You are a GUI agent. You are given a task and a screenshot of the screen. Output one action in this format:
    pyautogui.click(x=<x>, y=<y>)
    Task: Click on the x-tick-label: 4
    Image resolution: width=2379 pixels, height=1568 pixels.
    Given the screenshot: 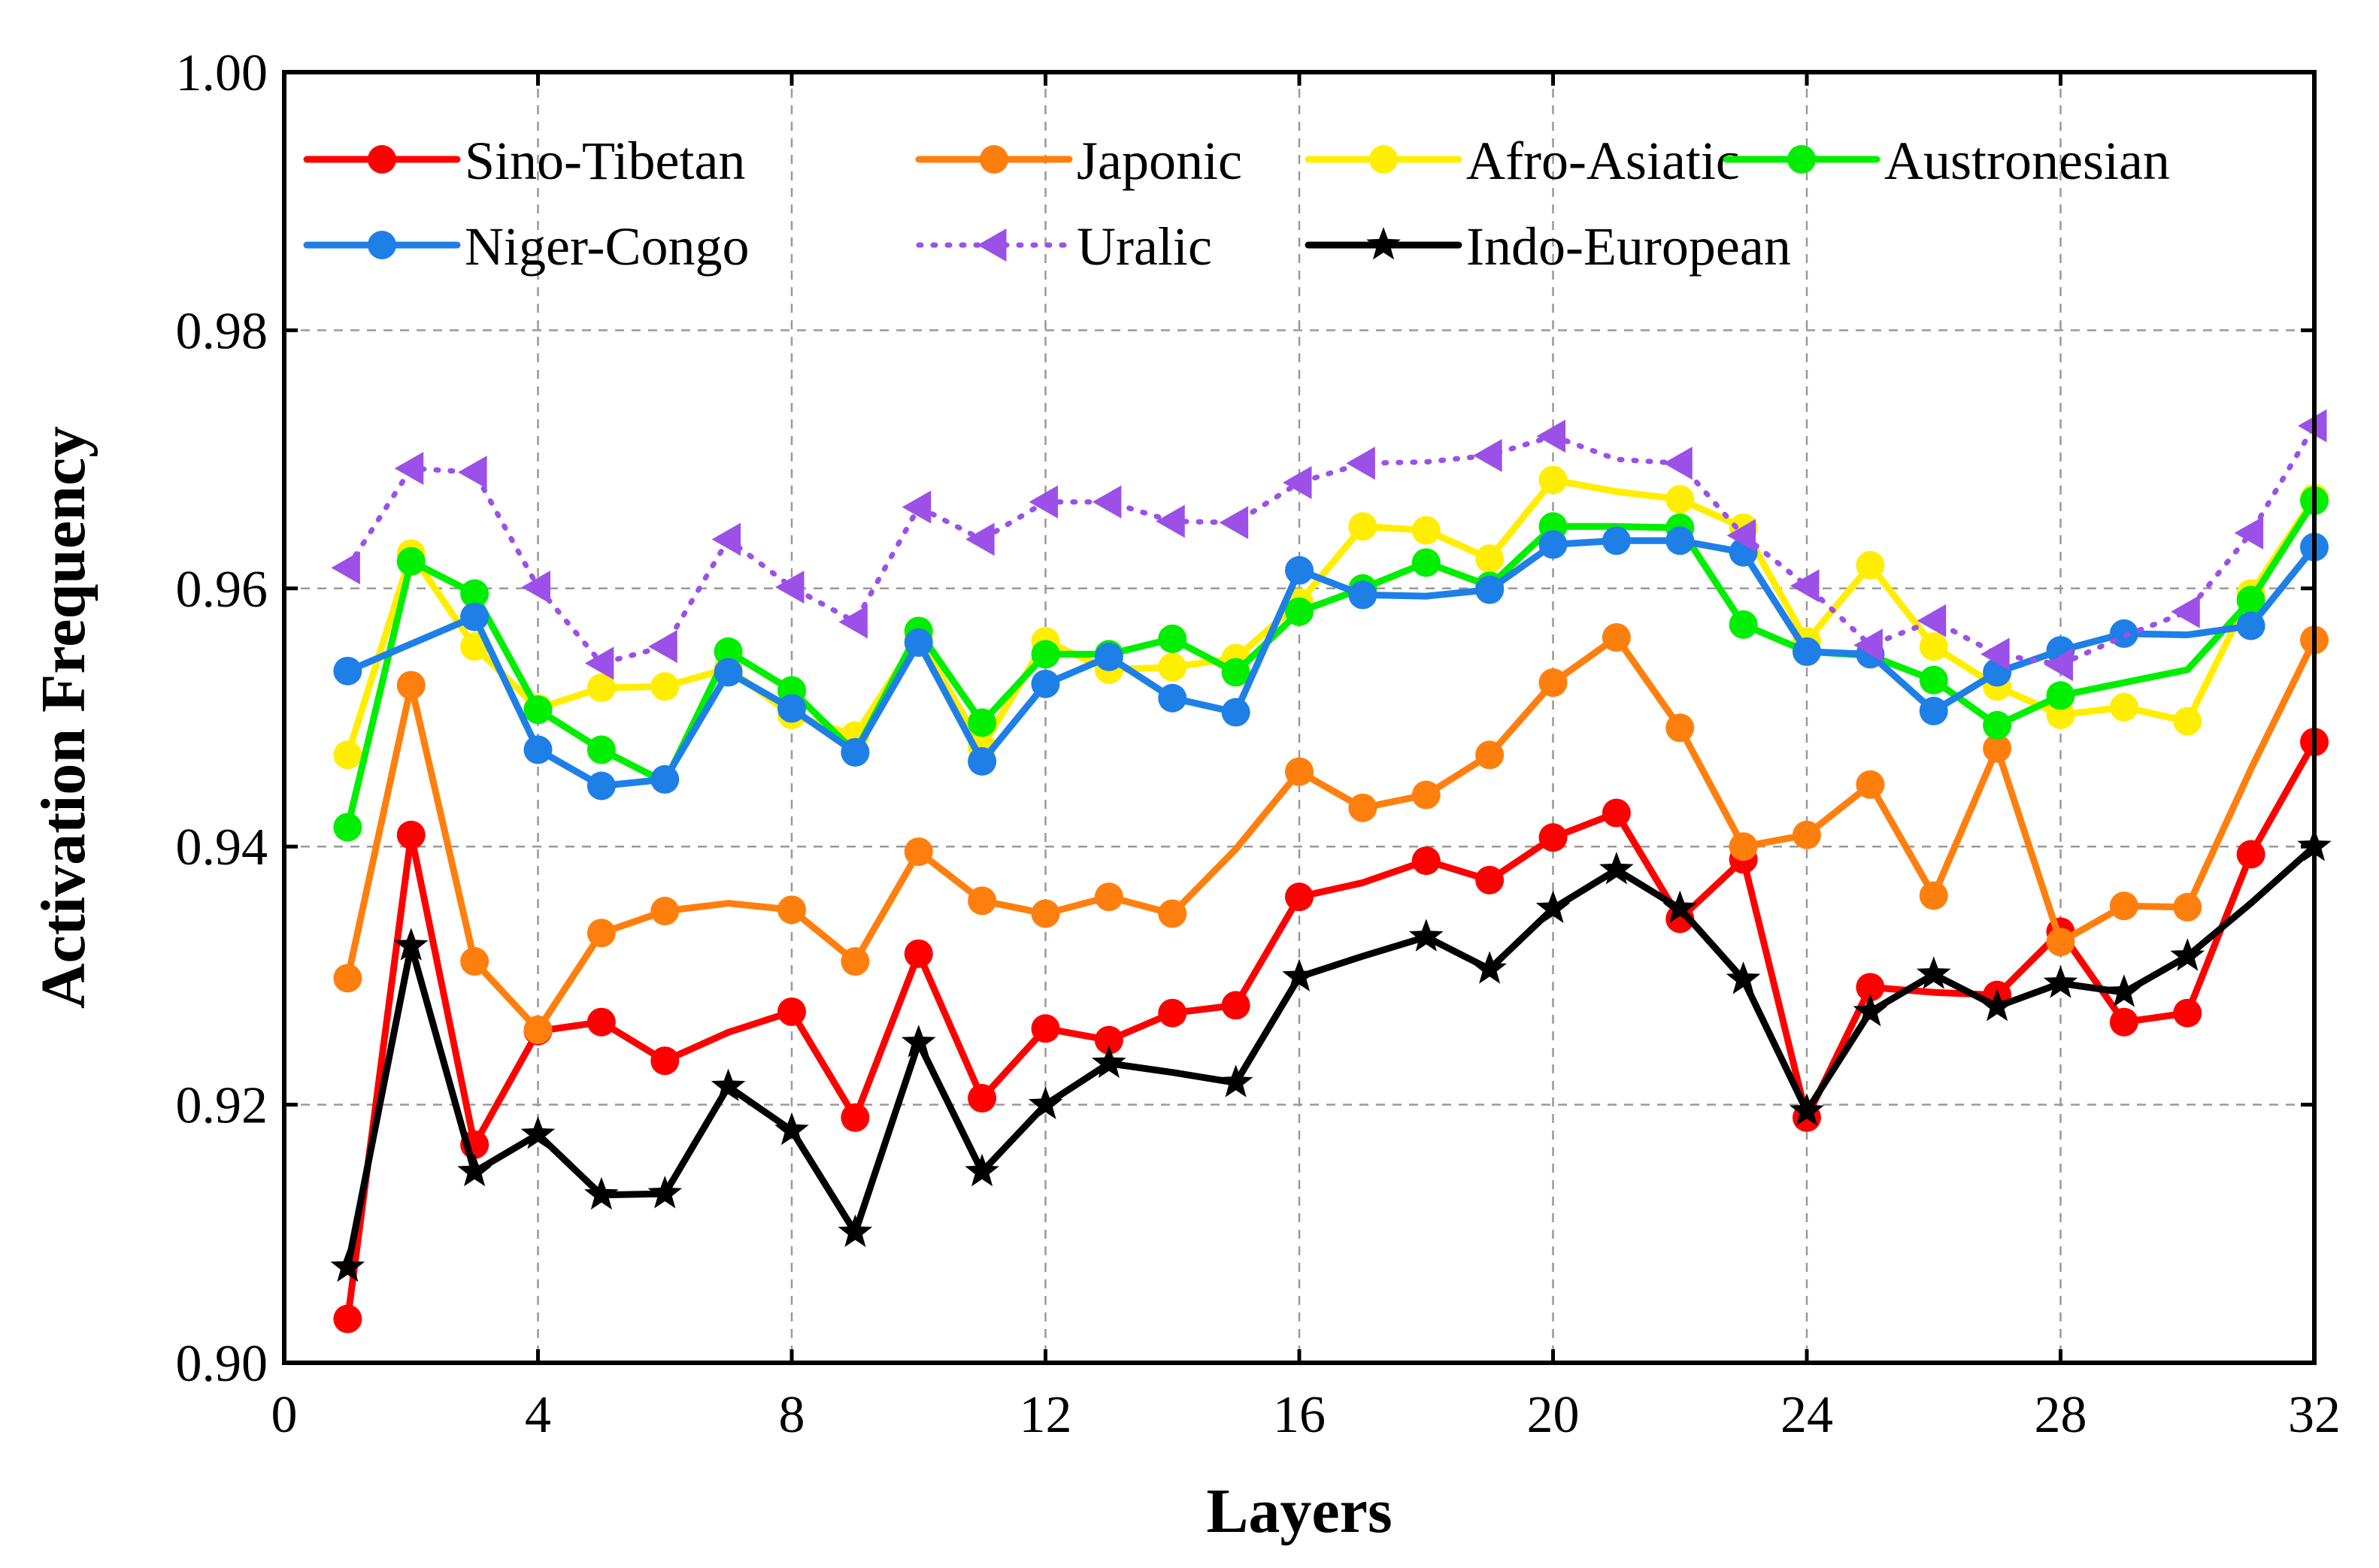 What is the action you would take?
    pyautogui.click(x=538, y=1415)
    